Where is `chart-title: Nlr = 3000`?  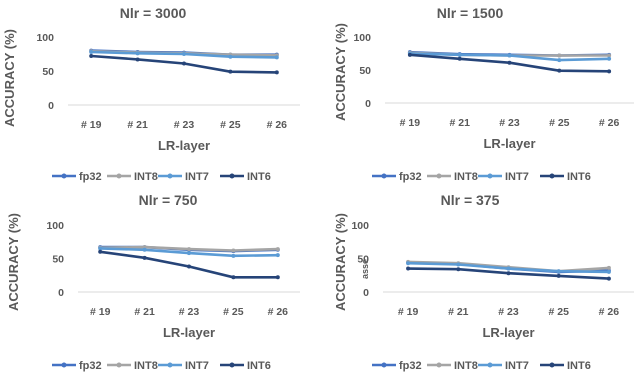
chart-title: Nlr = 3000 is located at coordinates (153, 13).